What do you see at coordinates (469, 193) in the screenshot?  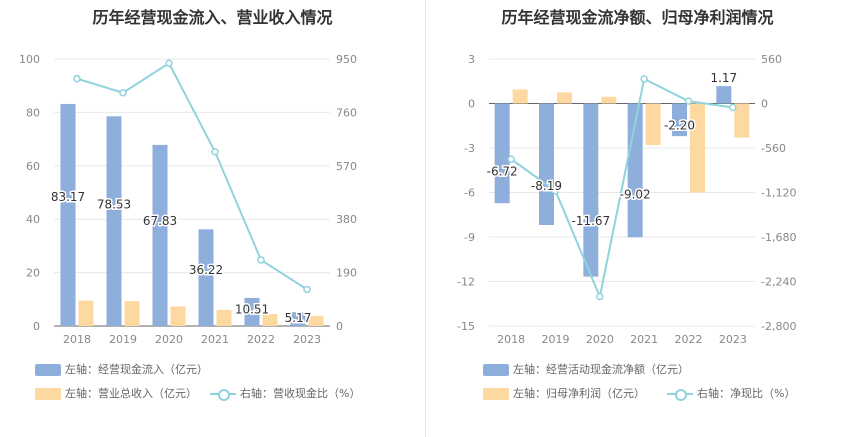 I see `left-tick-label: -6` at bounding box center [469, 193].